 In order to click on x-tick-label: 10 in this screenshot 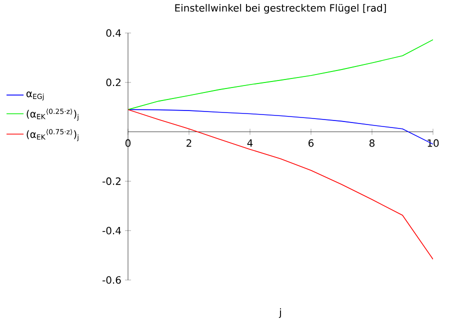, I will do `click(433, 143)`.